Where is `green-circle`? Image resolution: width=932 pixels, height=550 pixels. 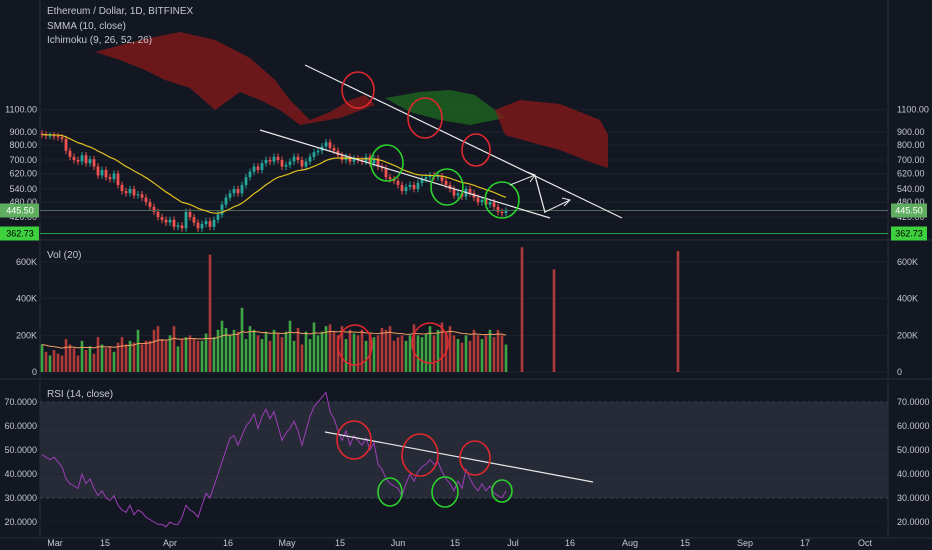 green-circle is located at coordinates (390, 492).